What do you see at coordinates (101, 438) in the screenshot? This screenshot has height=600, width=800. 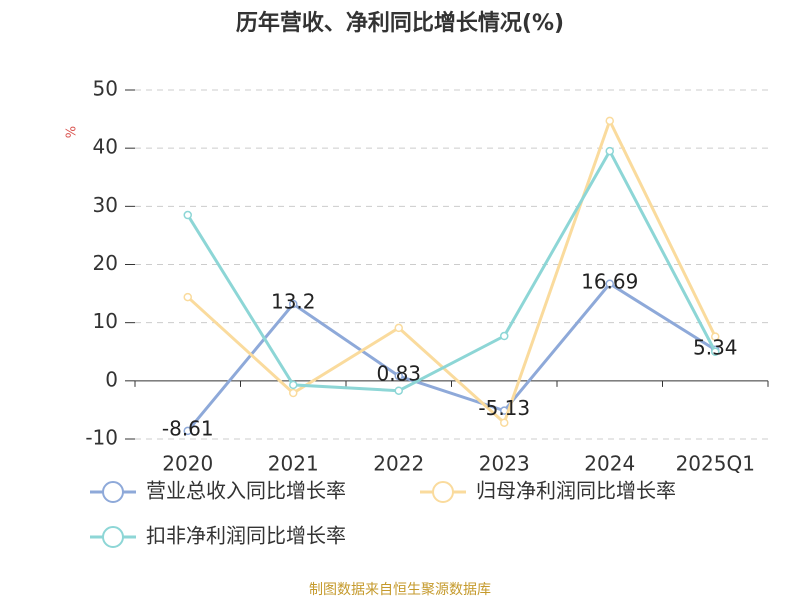 I see `y-tick-label: -10` at bounding box center [101, 438].